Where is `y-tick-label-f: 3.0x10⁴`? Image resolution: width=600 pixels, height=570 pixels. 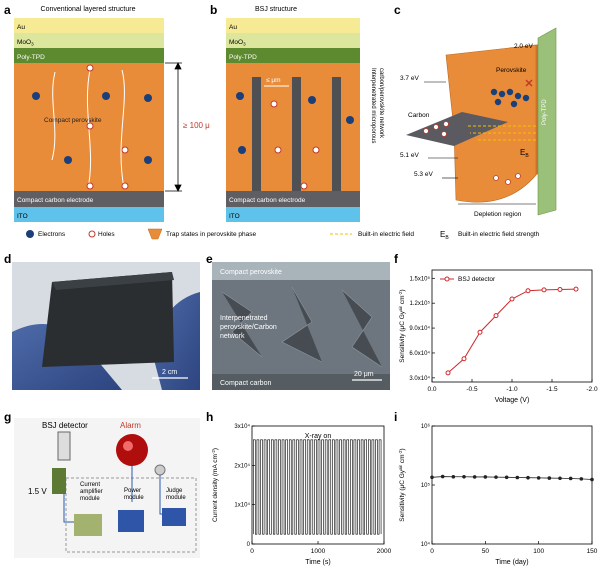
y-tick-label-f: 3.0x10⁴ is located at coordinates (419, 378).